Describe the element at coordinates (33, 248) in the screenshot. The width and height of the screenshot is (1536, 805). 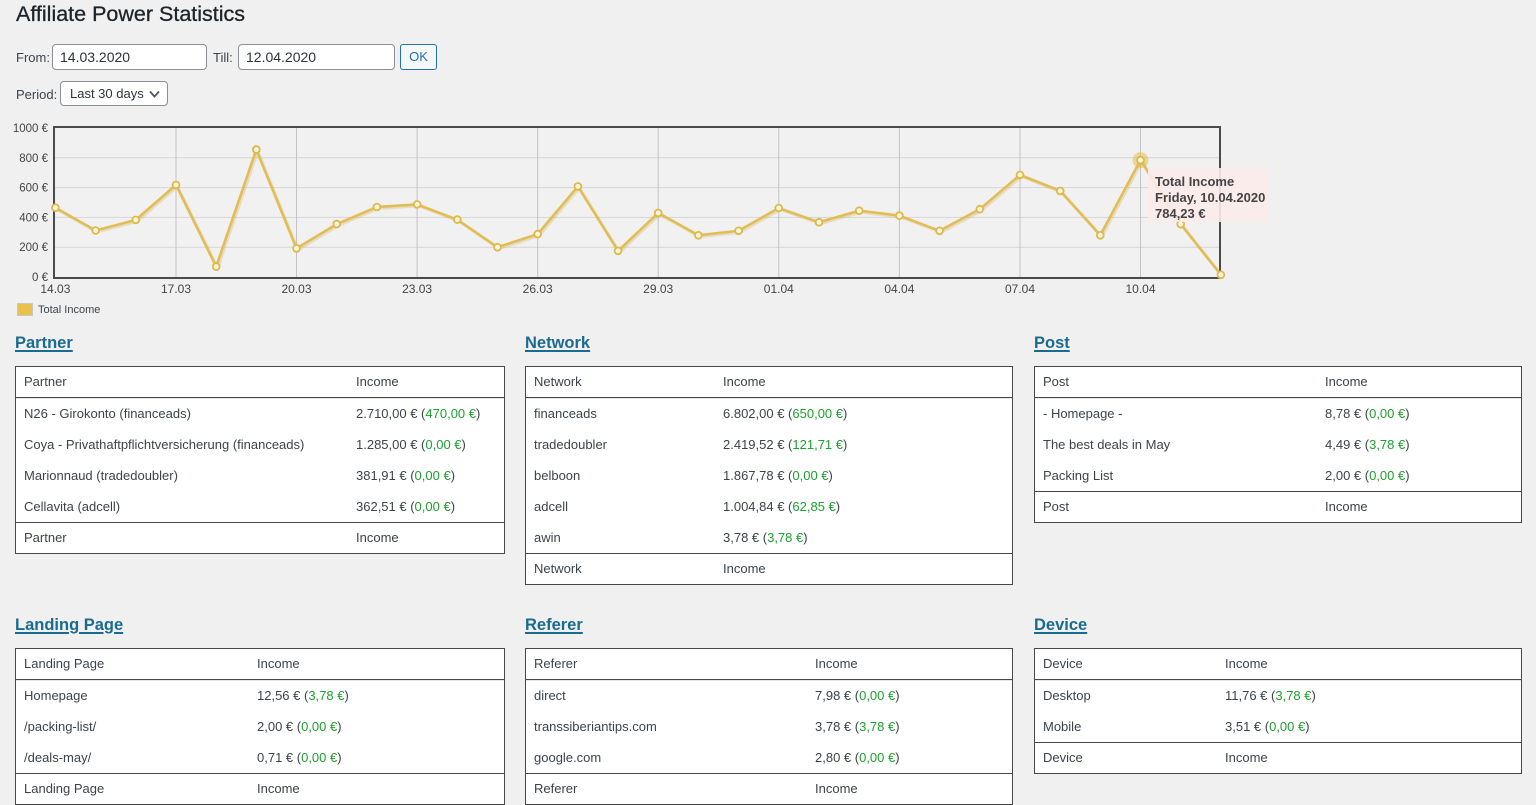
I see `svg-text: 200 €` at that location.